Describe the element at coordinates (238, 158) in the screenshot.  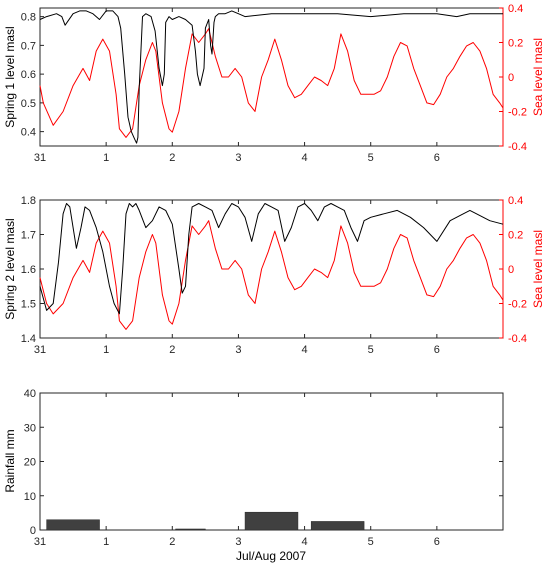
I see `spring1-x-tick-label: 3` at that location.